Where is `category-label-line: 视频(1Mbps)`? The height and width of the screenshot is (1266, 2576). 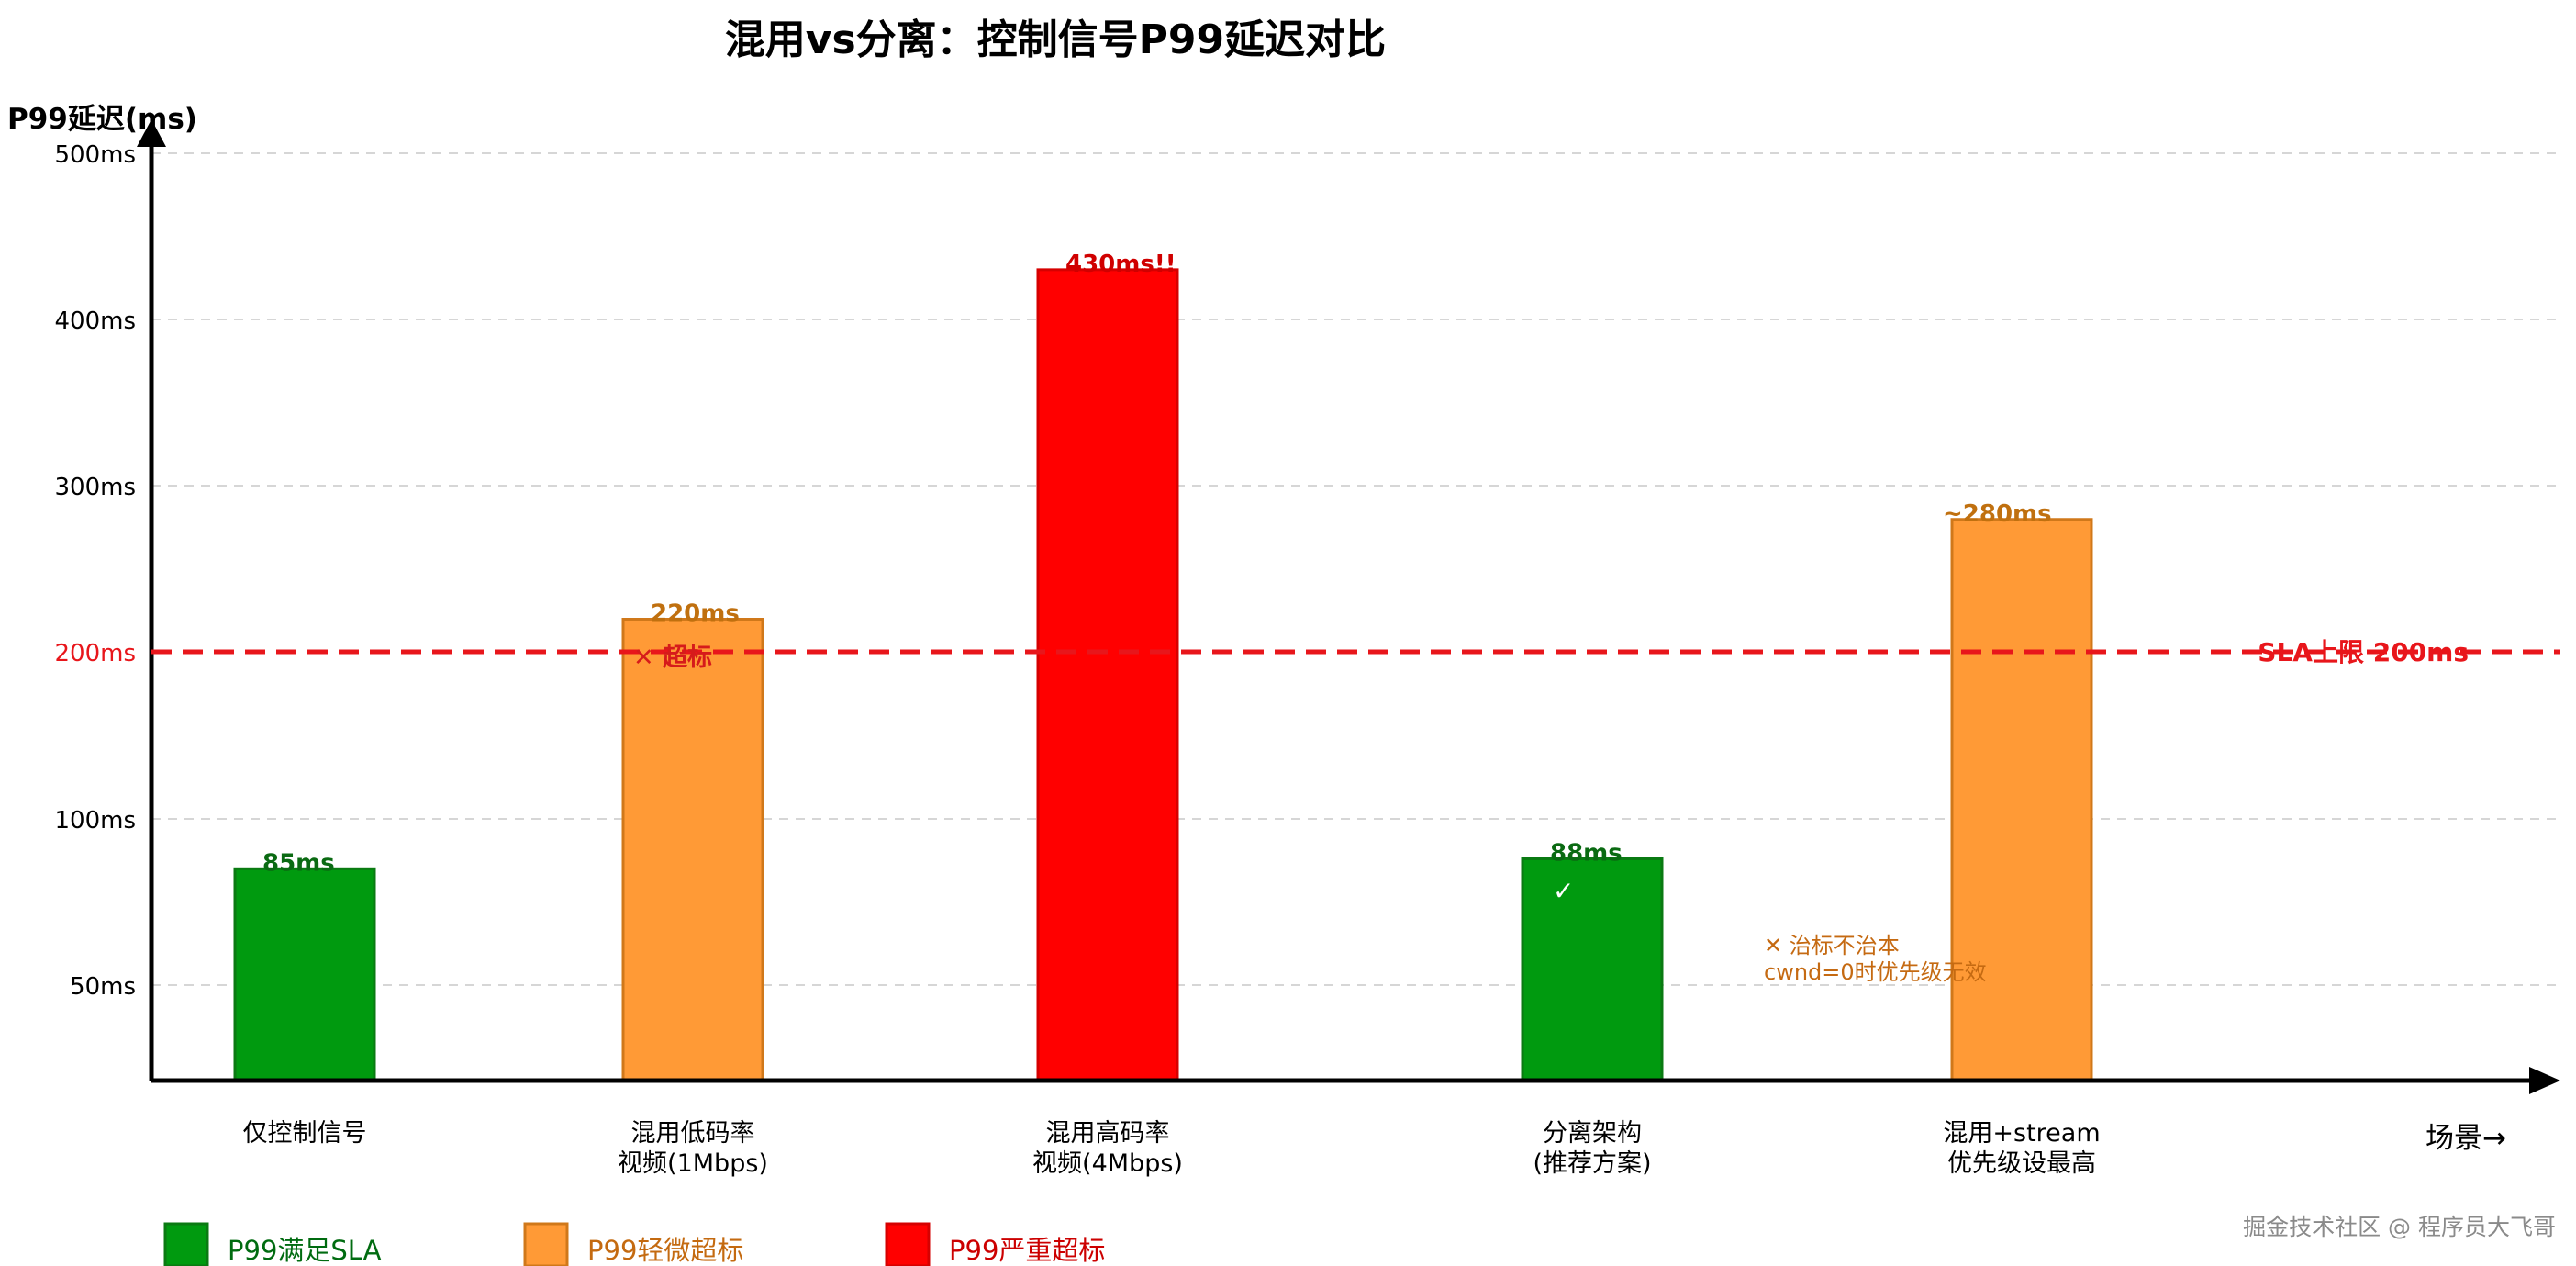
category-label-line: 视频(1Mbps) is located at coordinates (693, 1163).